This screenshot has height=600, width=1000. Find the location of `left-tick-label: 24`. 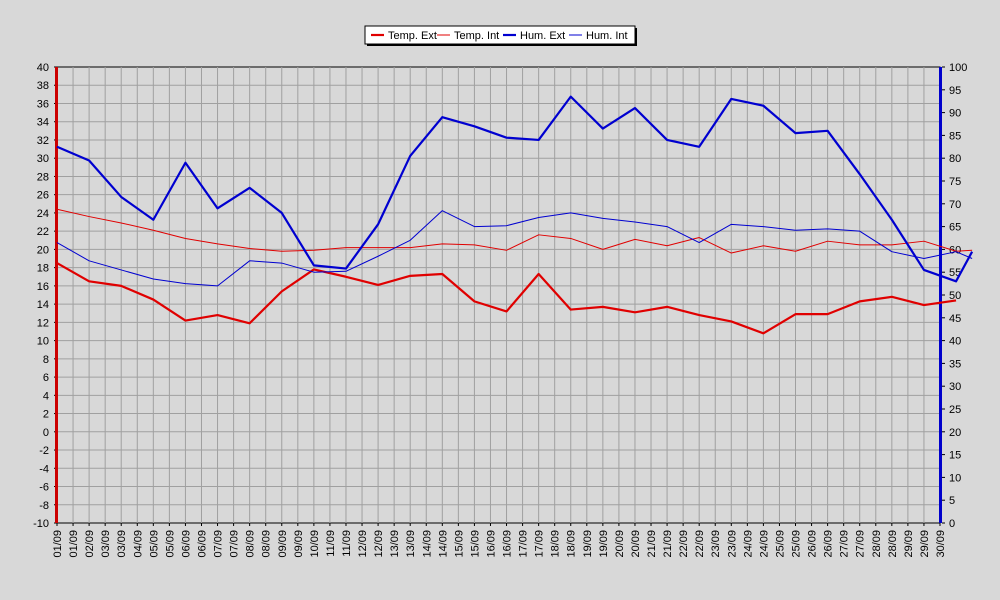

left-tick-label: 24 is located at coordinates (43, 214).